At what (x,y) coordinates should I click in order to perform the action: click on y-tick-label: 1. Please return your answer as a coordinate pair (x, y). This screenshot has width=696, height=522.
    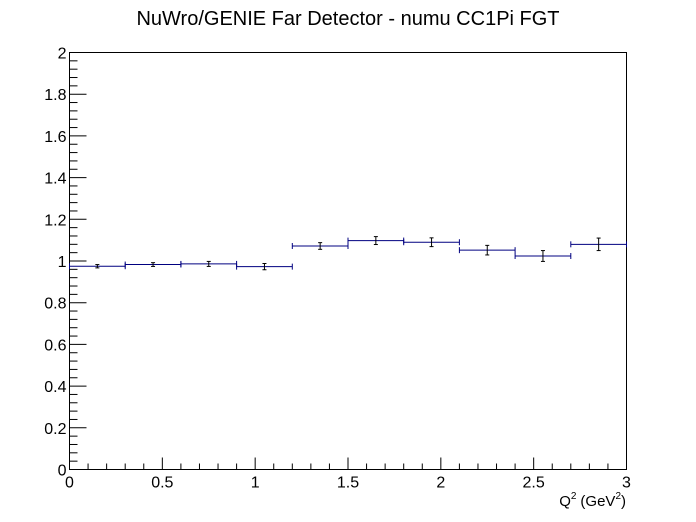
    Looking at the image, I should click on (62, 262).